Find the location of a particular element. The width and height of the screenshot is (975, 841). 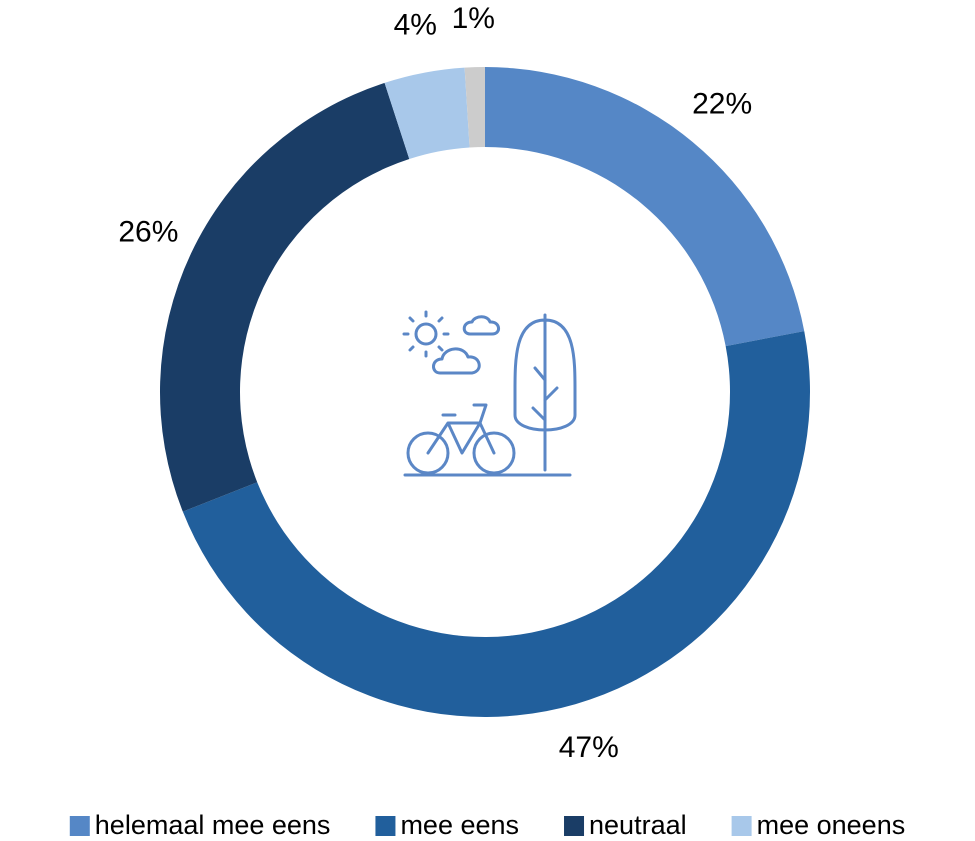

value-label: 1% is located at coordinates (473, 18).